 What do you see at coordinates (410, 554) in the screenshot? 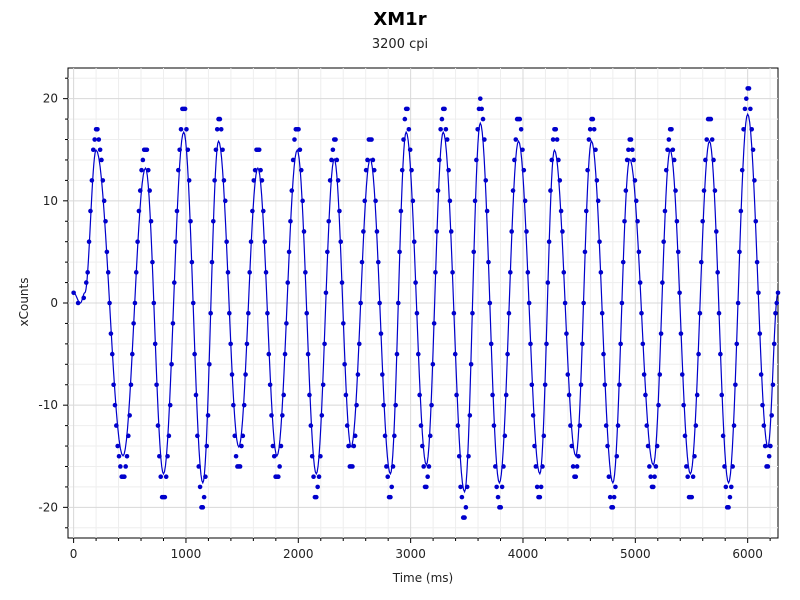
I see `x-tick-label: 3000` at bounding box center [410, 554].